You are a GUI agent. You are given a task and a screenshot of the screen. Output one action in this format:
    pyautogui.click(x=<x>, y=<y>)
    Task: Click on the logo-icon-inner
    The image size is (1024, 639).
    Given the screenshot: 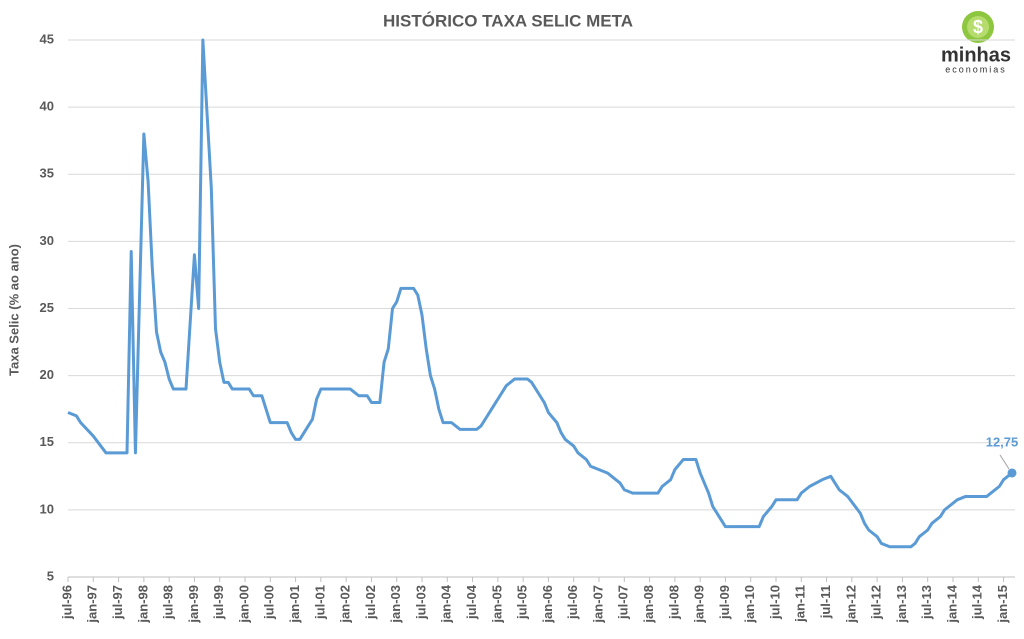 What is the action you would take?
    pyautogui.click(x=978, y=27)
    